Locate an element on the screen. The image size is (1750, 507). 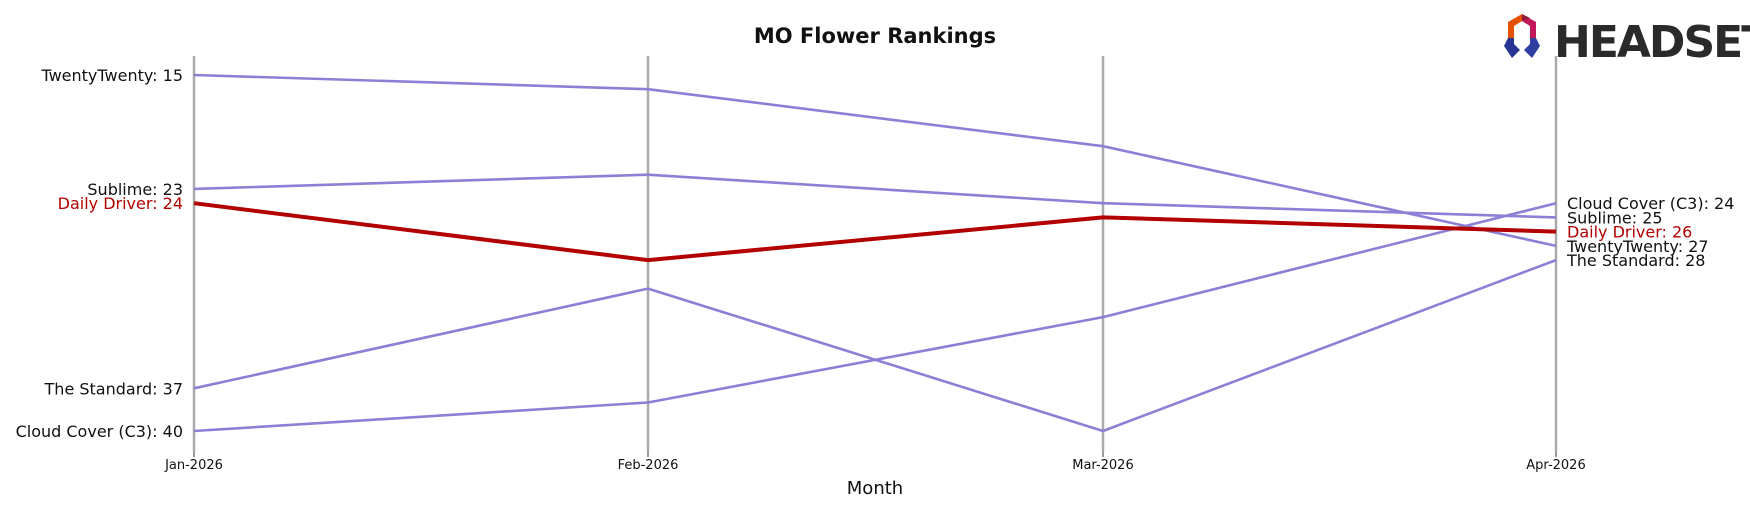
x-tick-label: Mar-2026 is located at coordinates (1102, 465).